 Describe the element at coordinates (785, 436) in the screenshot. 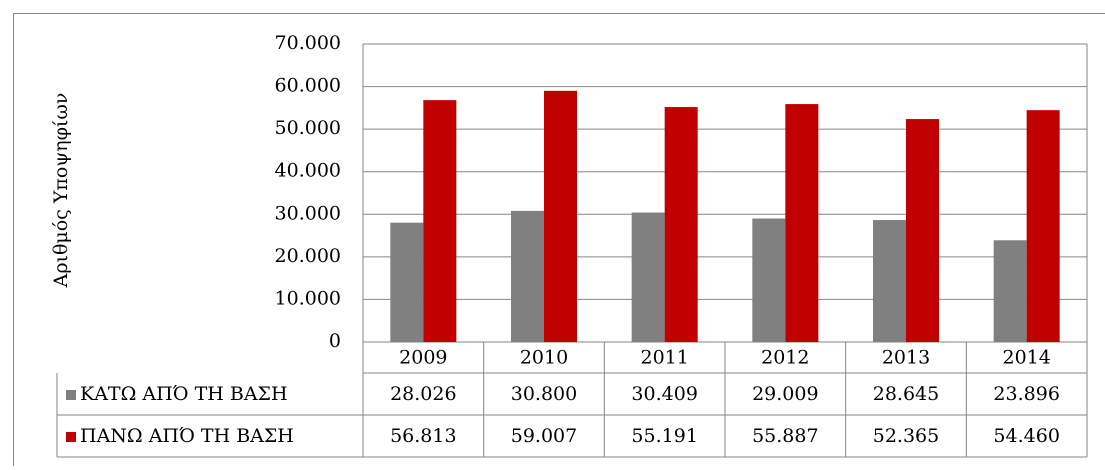

I see `data-label: 55.887` at that location.